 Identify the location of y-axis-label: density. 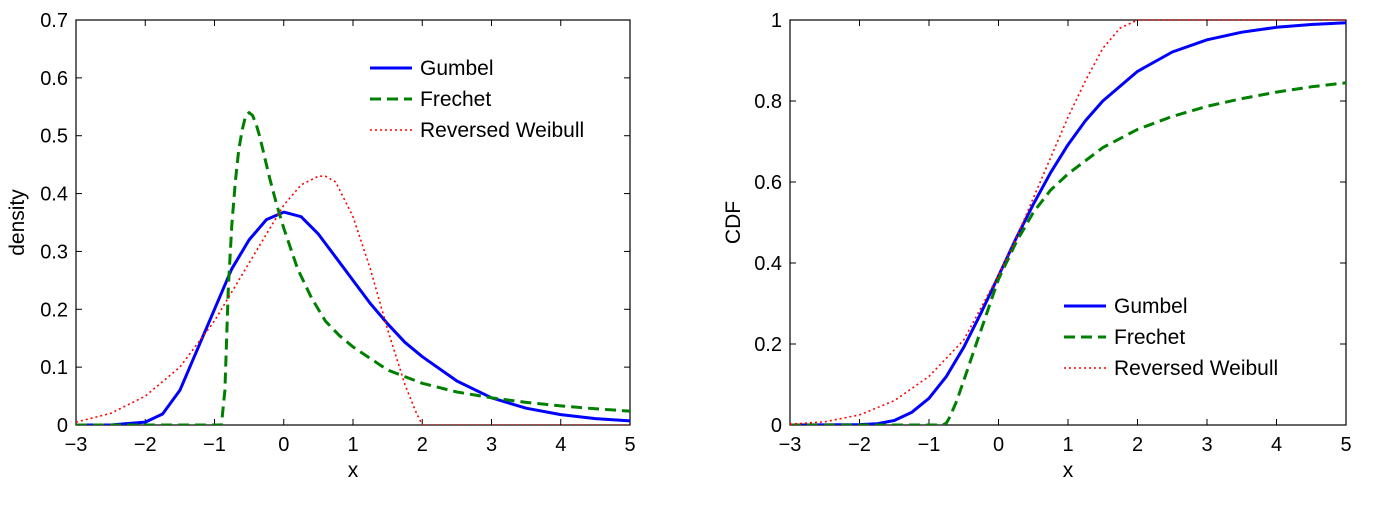
(17, 222).